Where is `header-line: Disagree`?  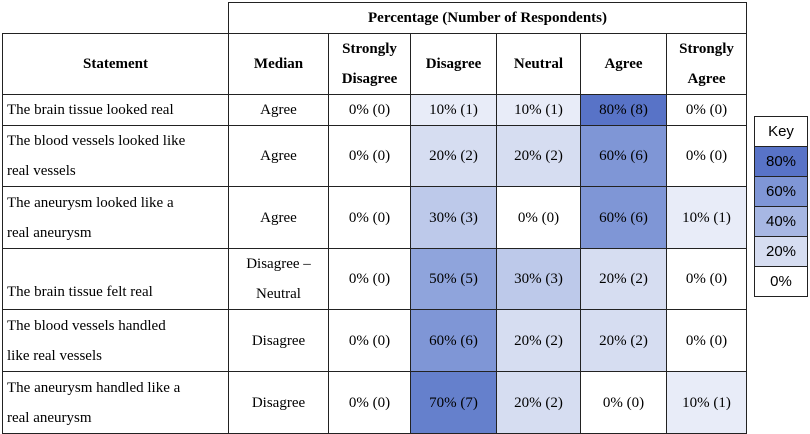 header-line: Disagree is located at coordinates (369, 79).